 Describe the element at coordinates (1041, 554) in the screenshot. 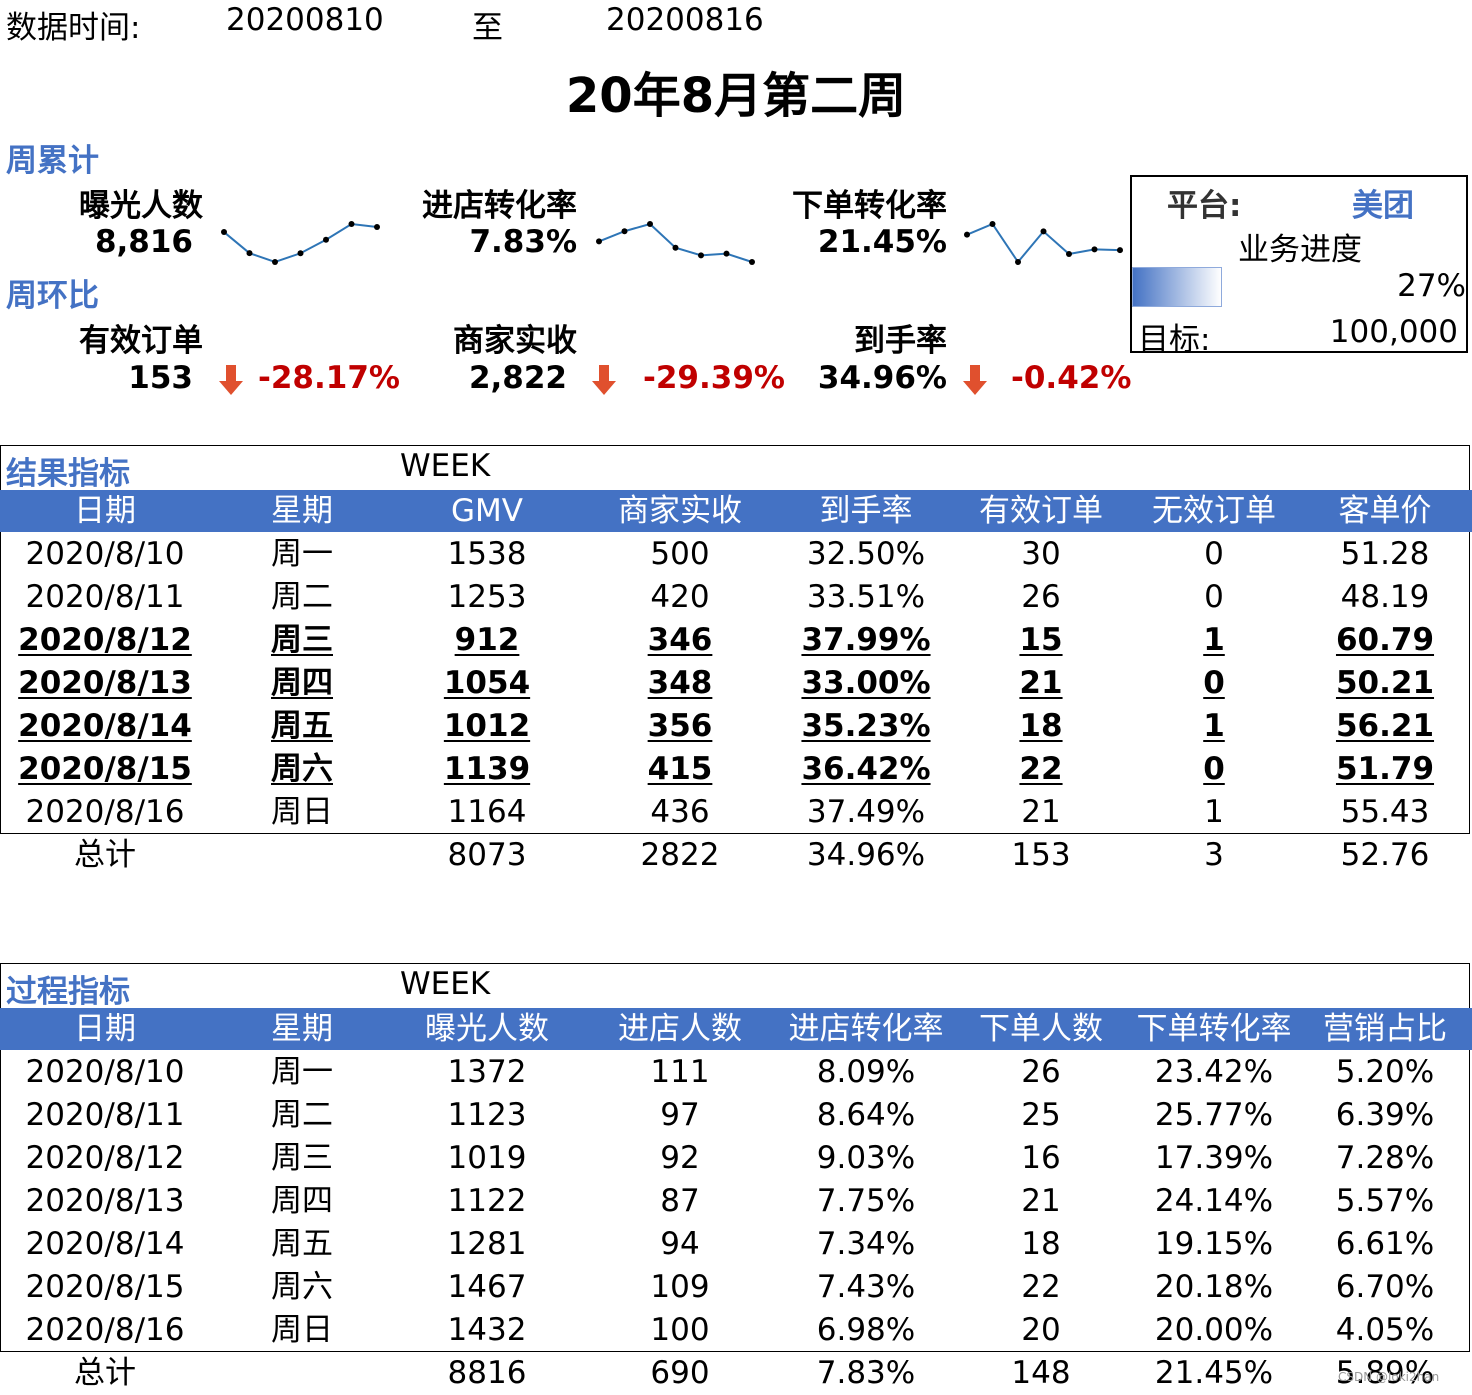

I see `table-cell: 30` at that location.